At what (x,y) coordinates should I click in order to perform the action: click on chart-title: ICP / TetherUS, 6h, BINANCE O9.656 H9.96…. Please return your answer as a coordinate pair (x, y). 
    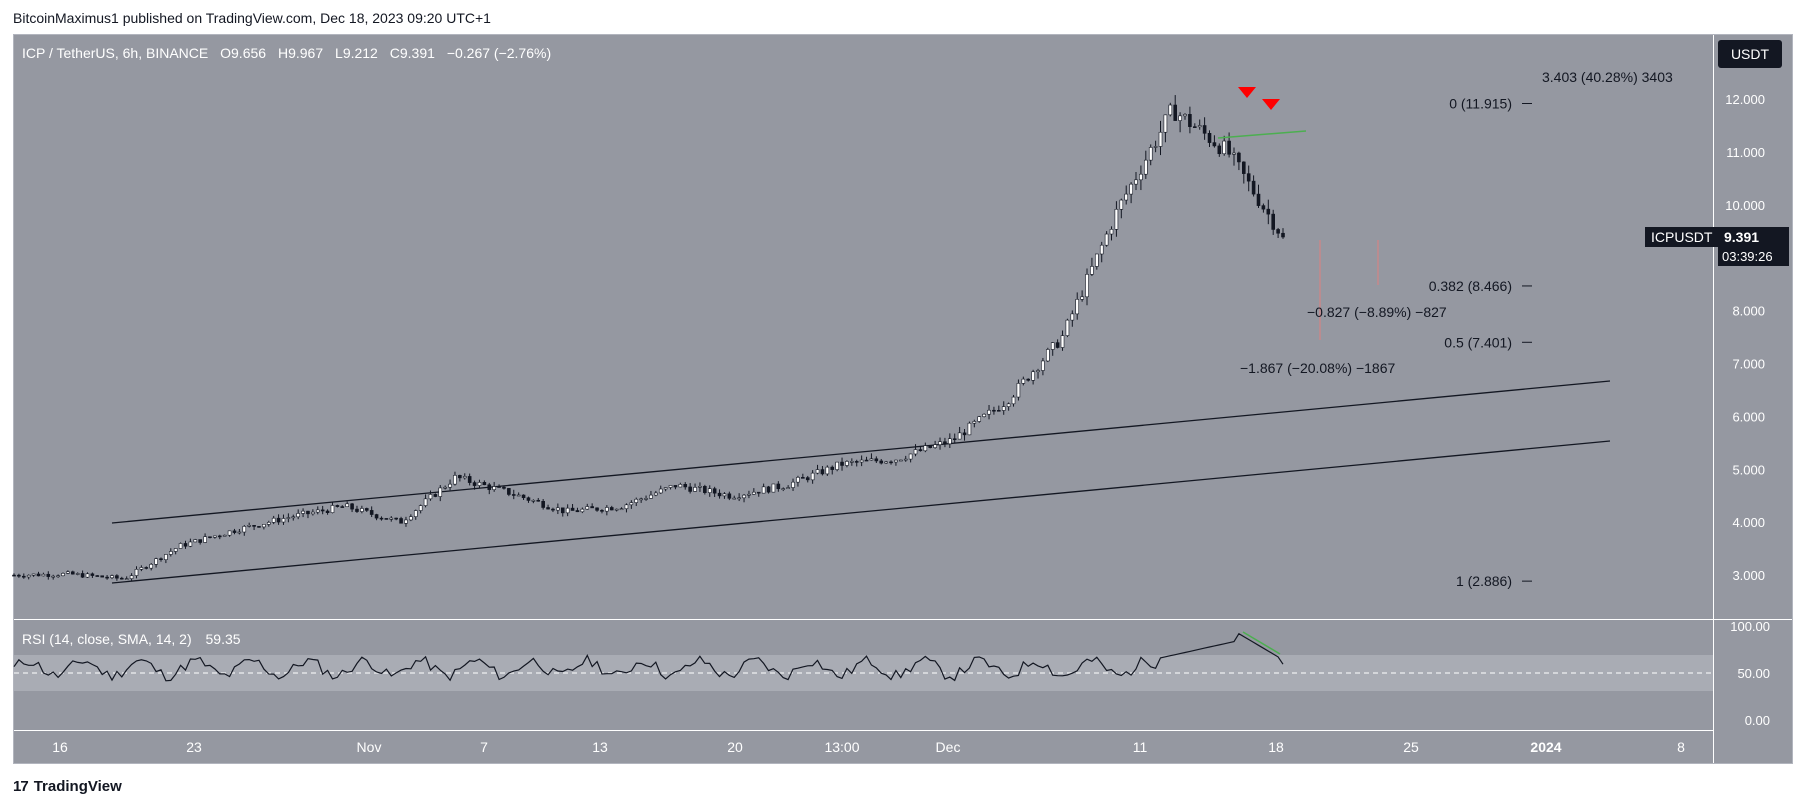
    Looking at the image, I should click on (286, 53).